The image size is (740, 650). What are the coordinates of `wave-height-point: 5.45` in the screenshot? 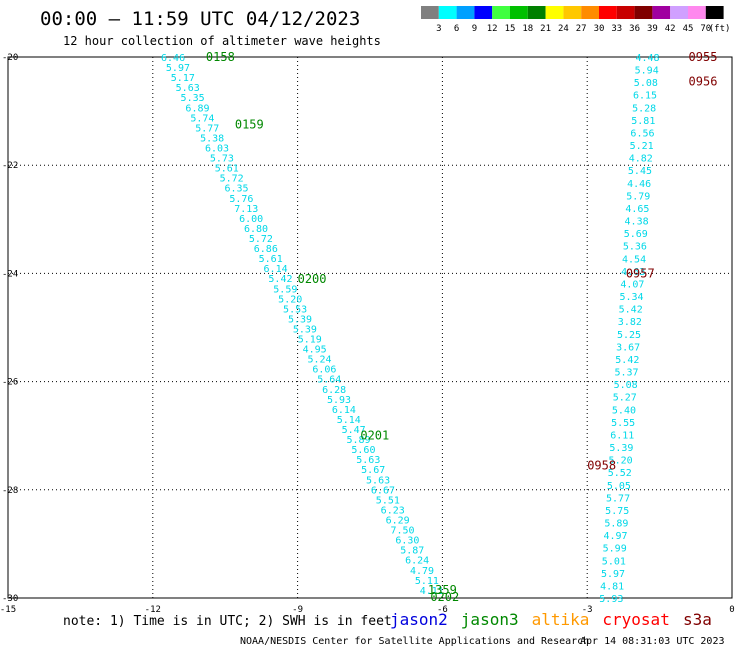 It's located at (640, 171).